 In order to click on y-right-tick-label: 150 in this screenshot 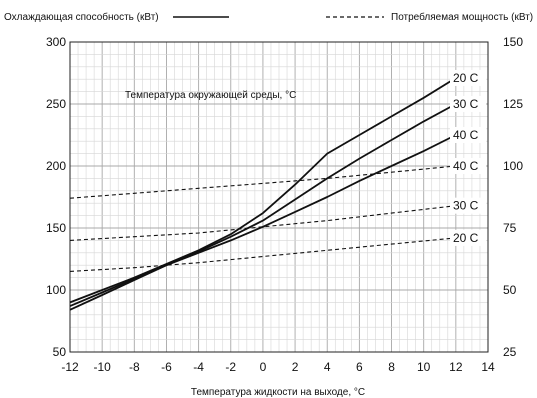, I will do `click(513, 42)`.